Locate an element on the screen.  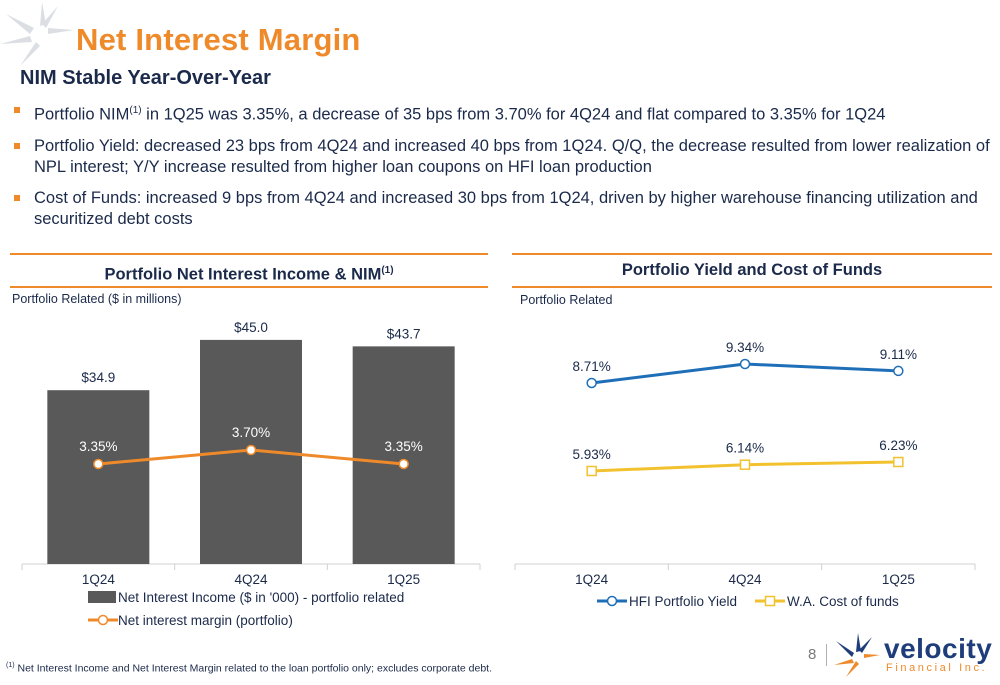
legend-cost-label: W.A. Cost of funds is located at coordinates (843, 601).